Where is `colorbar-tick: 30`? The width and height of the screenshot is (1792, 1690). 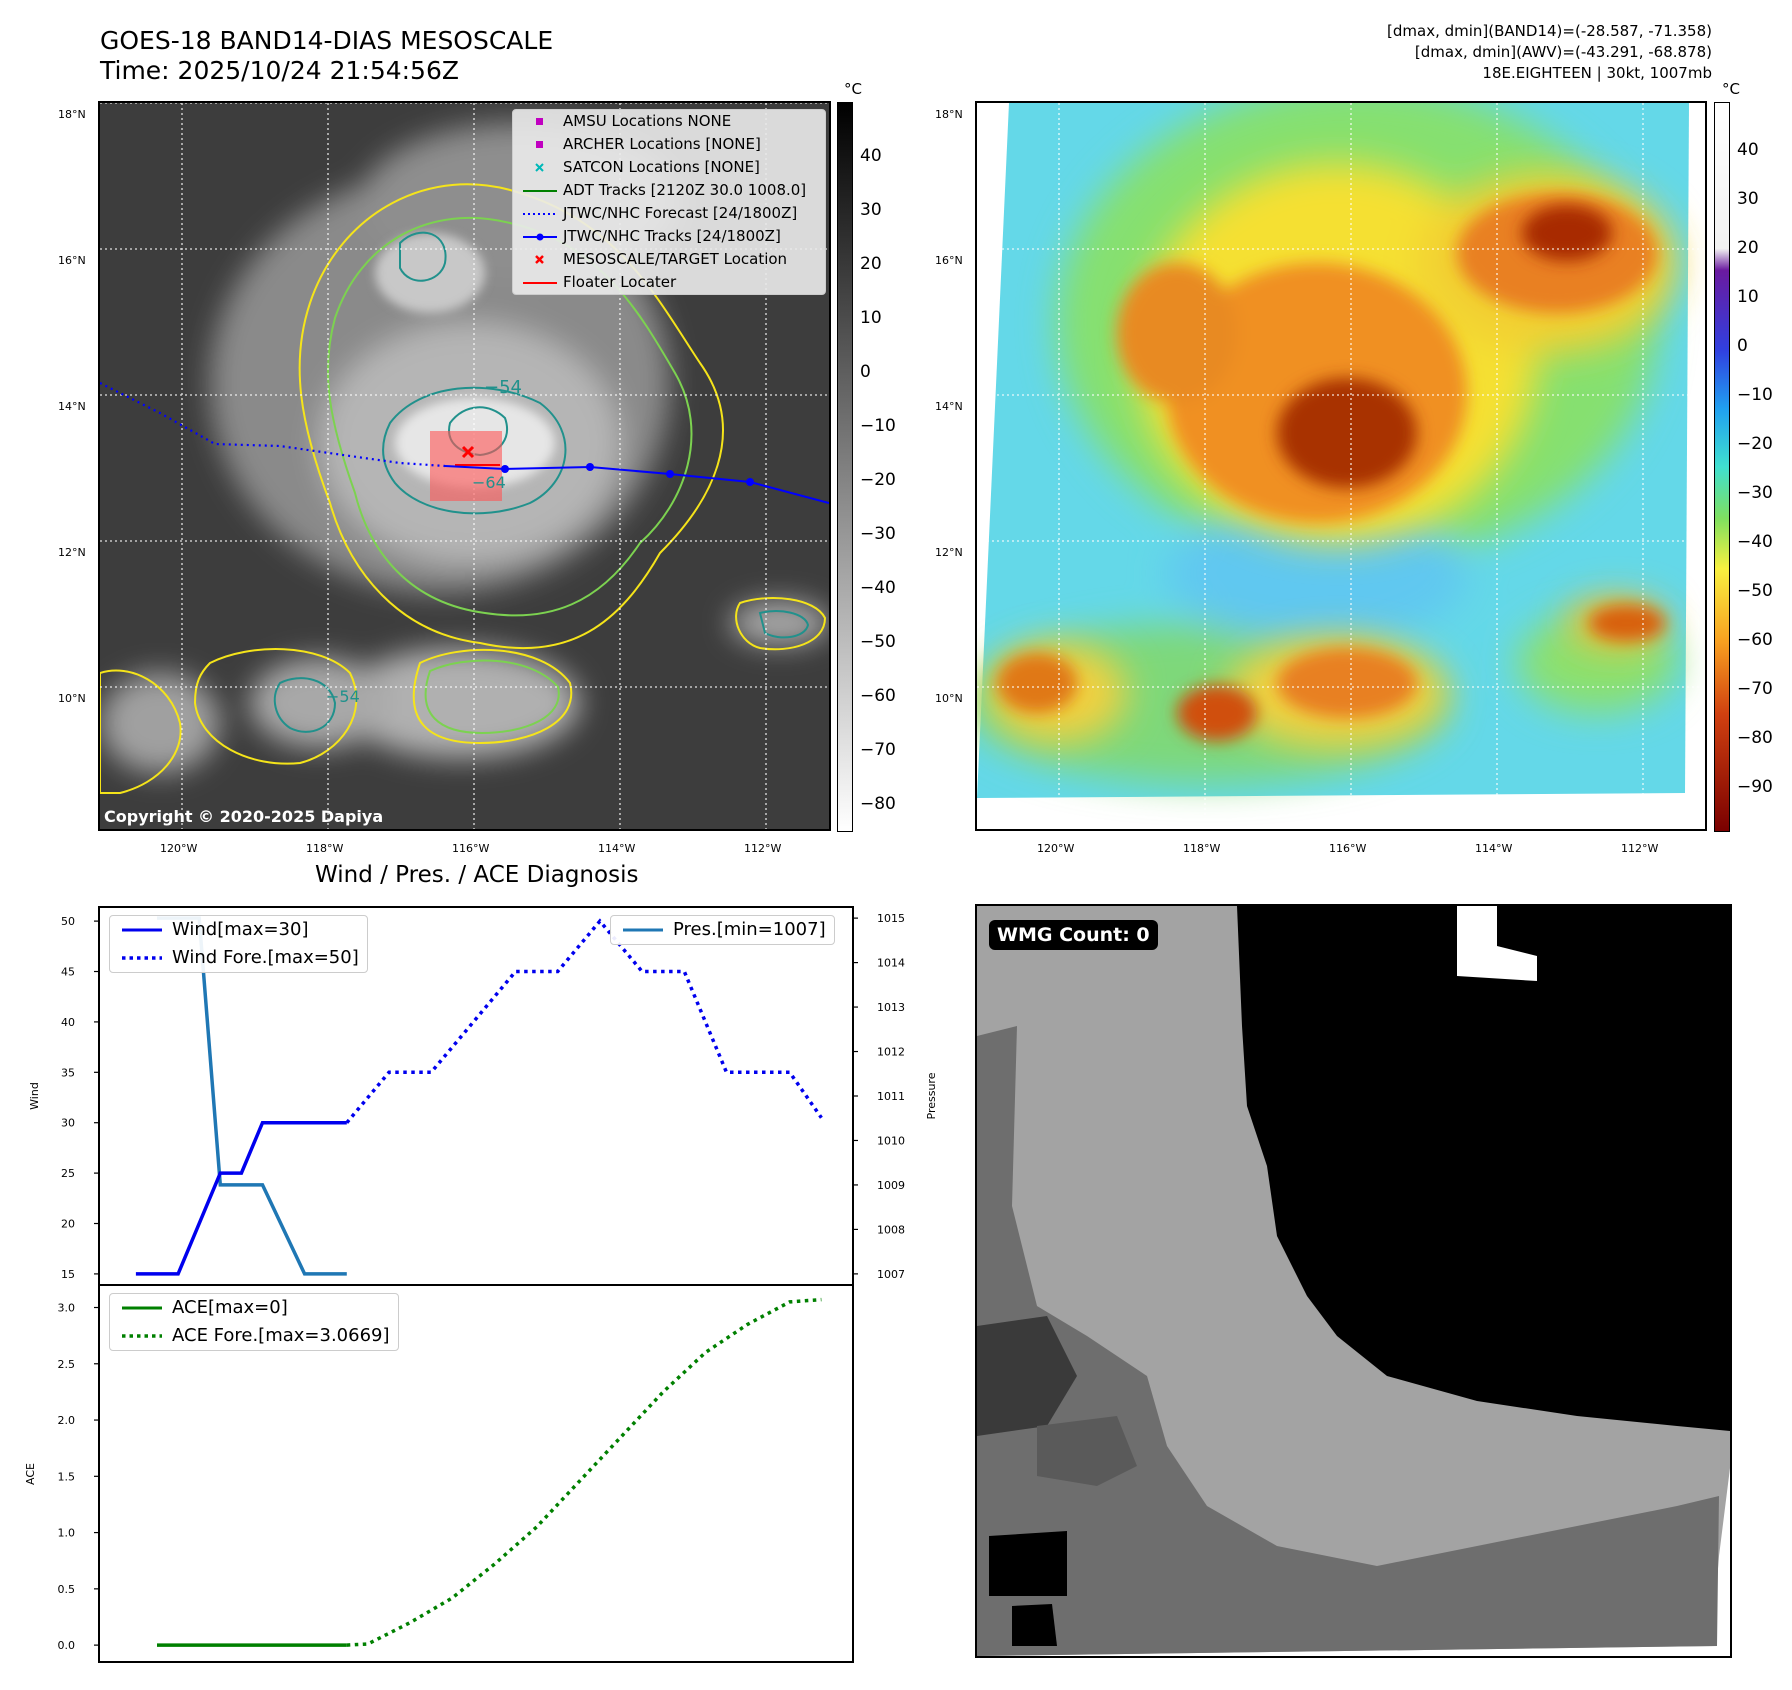
colorbar-tick: 30 is located at coordinates (1748, 199).